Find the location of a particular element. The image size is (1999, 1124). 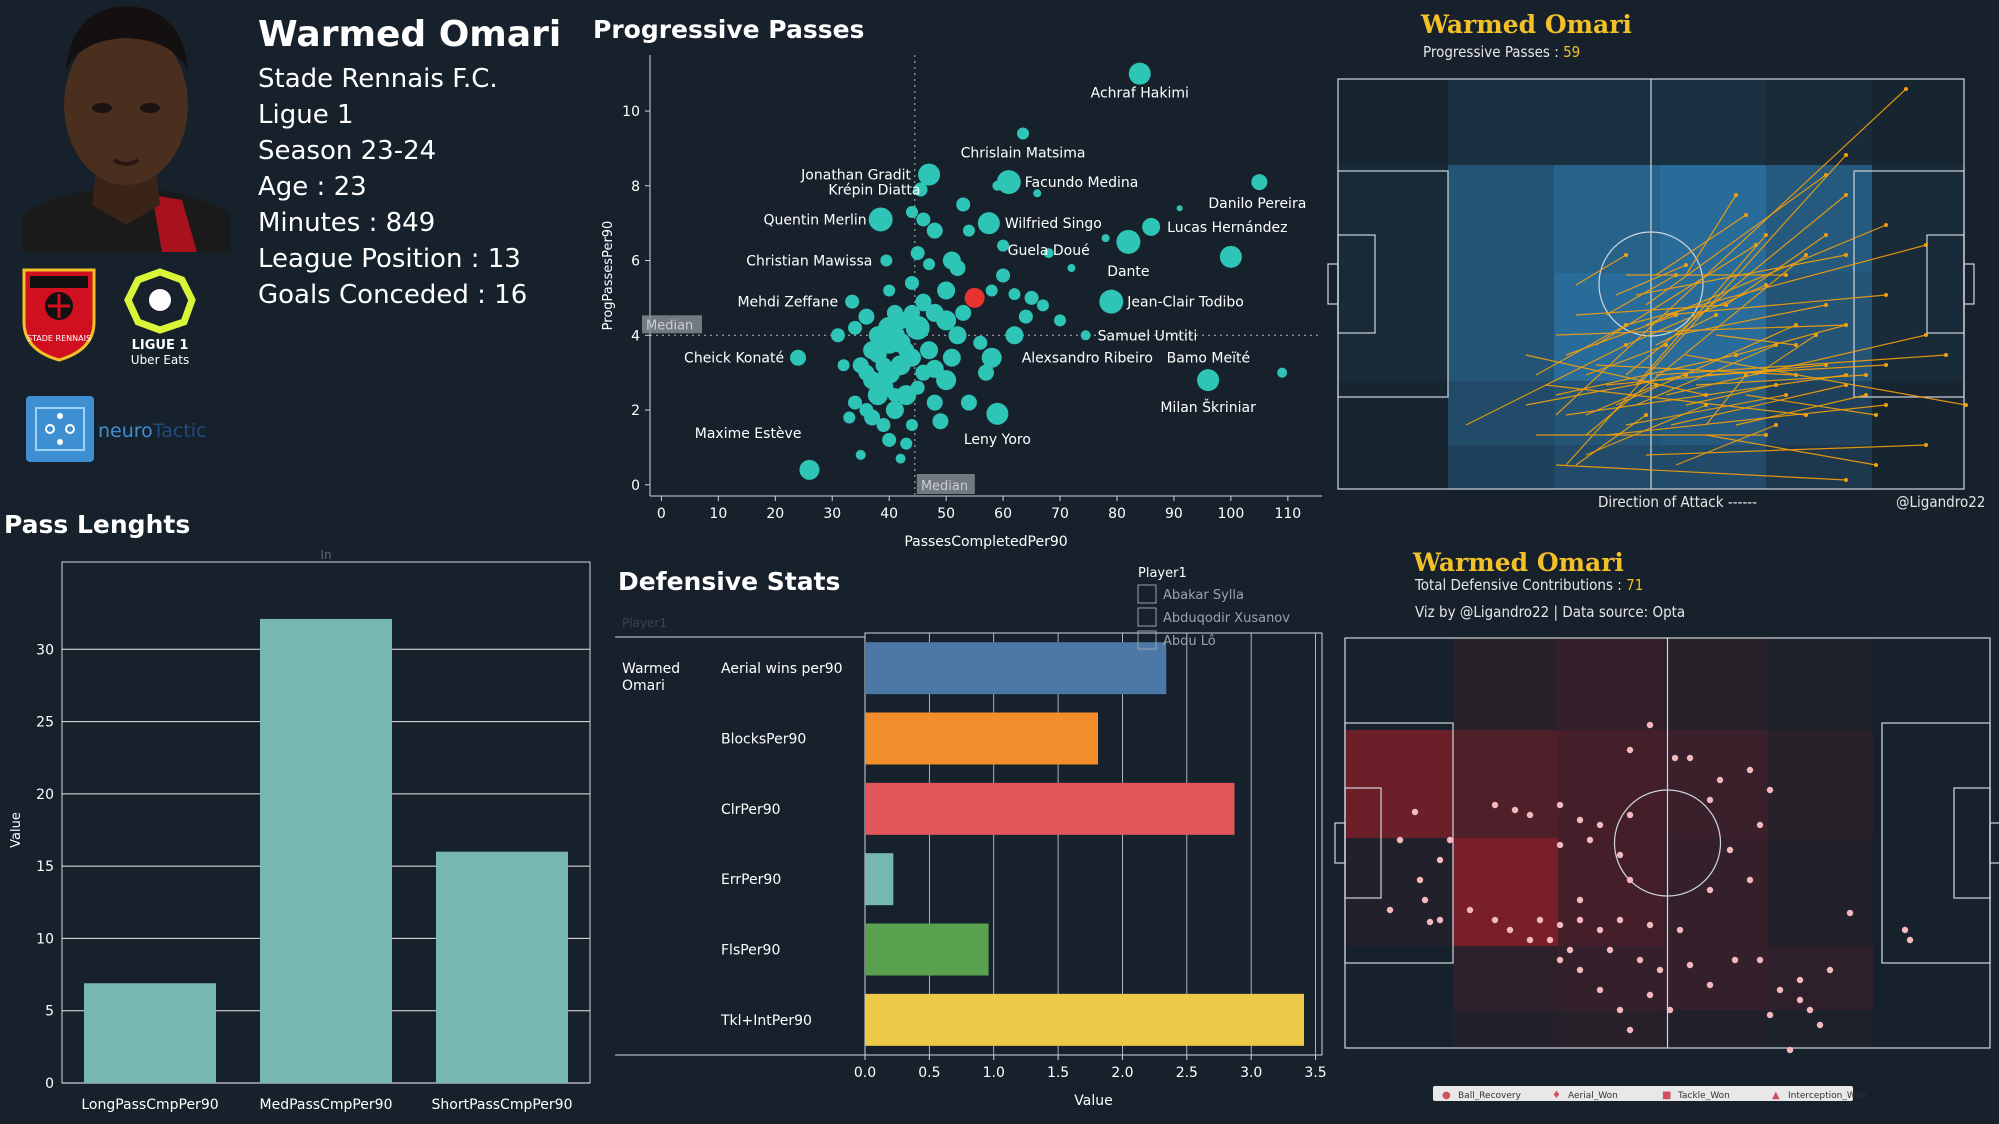

median-y-label: Median is located at coordinates (669, 325).